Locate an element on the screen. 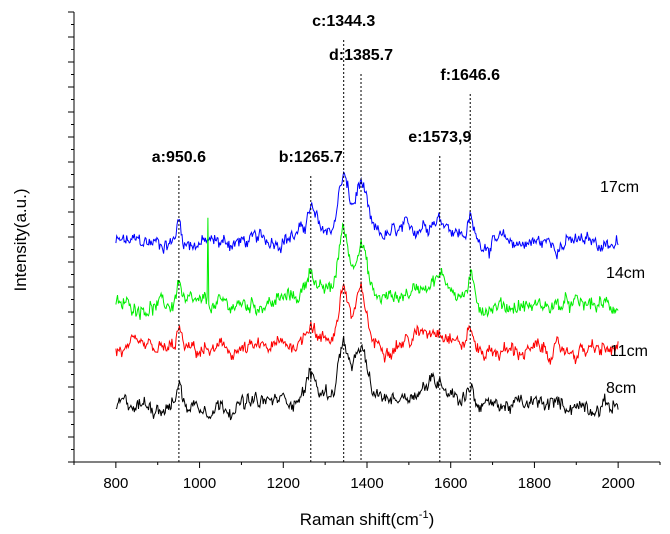  y-axis-title: Intensity(a.u.) is located at coordinates (20, 240).